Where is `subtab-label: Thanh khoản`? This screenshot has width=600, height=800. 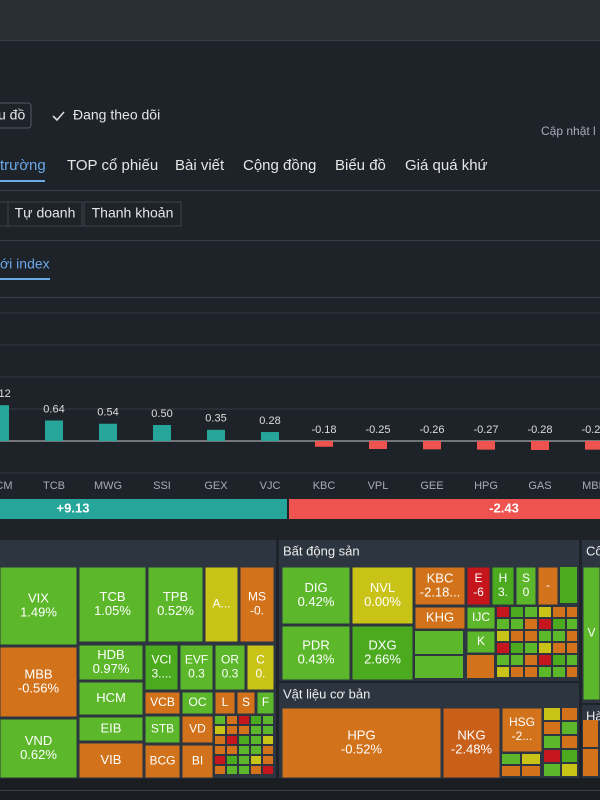
subtab-label: Thanh khoản is located at coordinates (133, 213).